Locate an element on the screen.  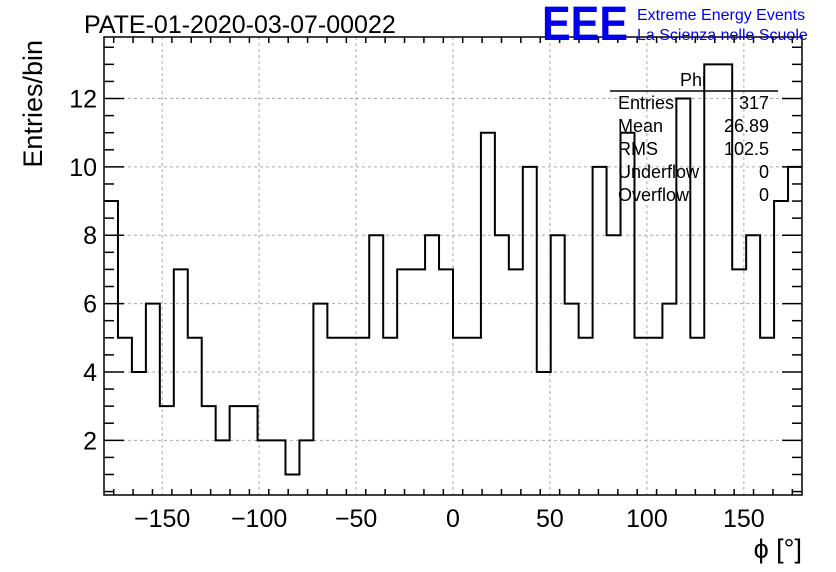
y-tick-label: 6 is located at coordinates (90, 305).